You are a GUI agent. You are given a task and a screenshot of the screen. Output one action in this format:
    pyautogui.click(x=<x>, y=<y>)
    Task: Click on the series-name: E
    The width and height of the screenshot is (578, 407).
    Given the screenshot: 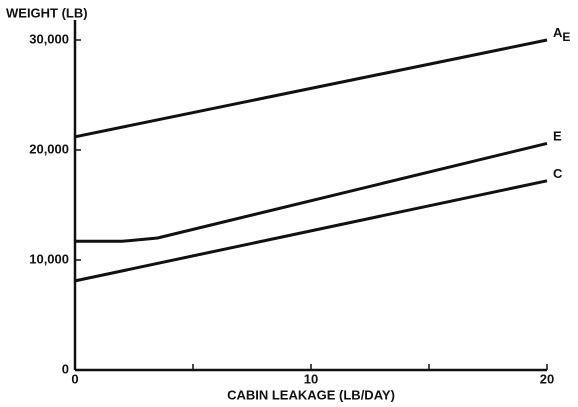 What is the action you would take?
    pyautogui.click(x=557, y=136)
    